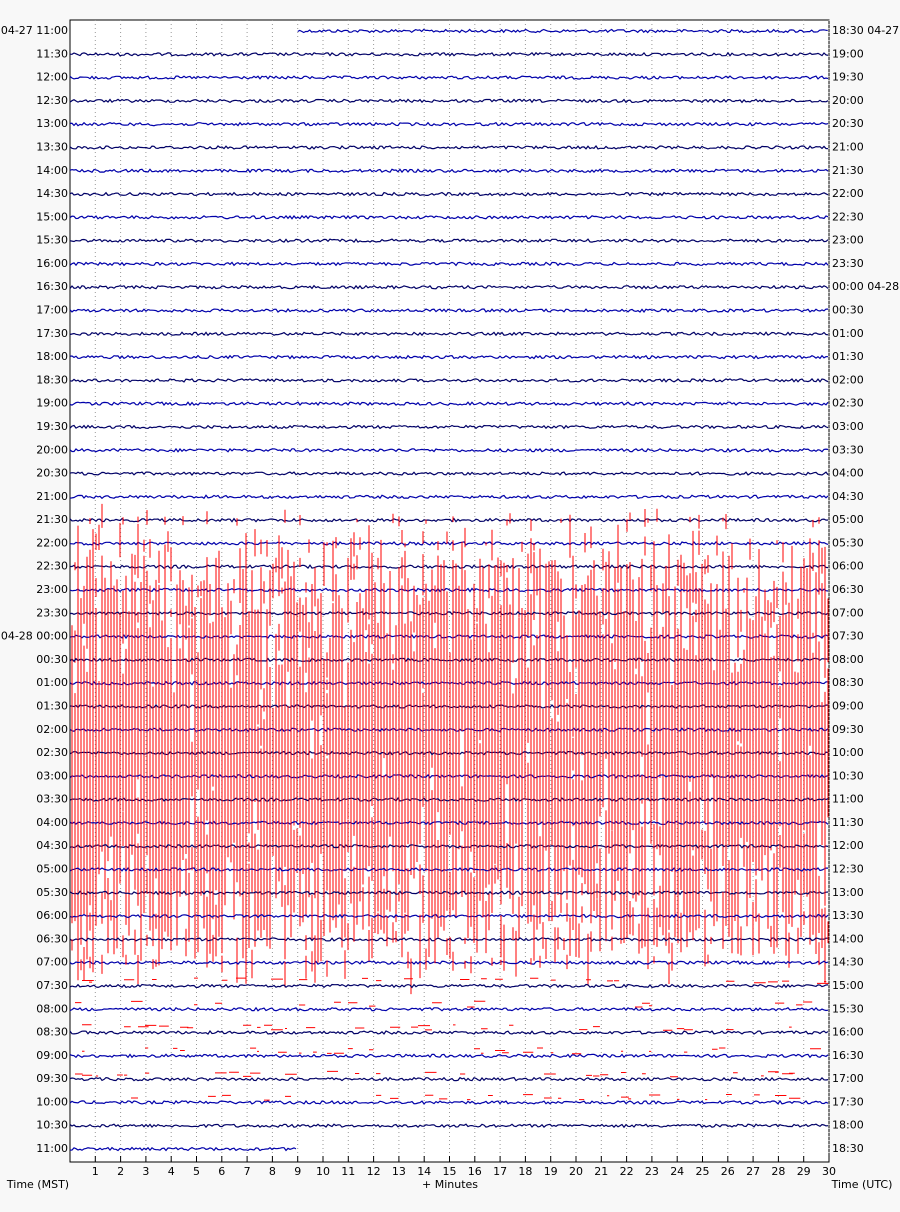  What do you see at coordinates (848, 193) in the screenshot?
I see `row-label-right: 22:00` at bounding box center [848, 193].